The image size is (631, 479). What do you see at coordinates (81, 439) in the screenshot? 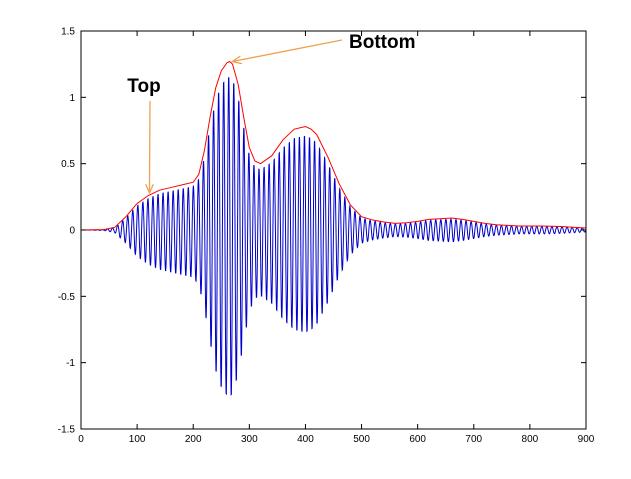
I see `x-tick-label: 0` at bounding box center [81, 439].